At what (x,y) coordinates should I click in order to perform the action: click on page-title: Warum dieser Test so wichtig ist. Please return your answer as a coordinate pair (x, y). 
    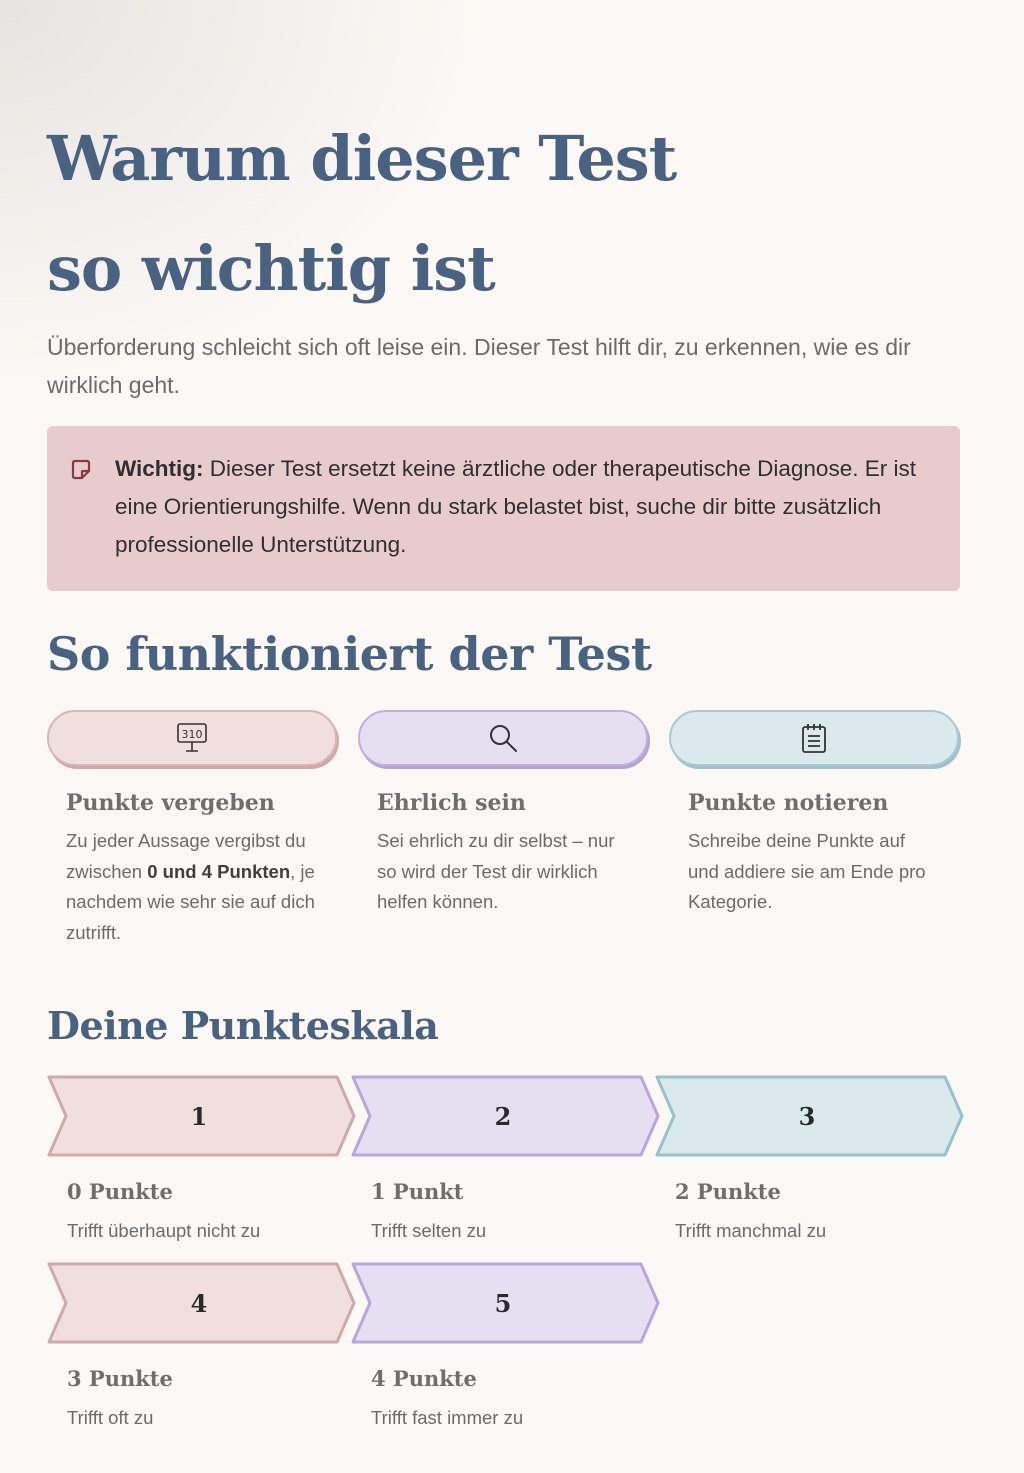
    Looking at the image, I should click on (362, 214).